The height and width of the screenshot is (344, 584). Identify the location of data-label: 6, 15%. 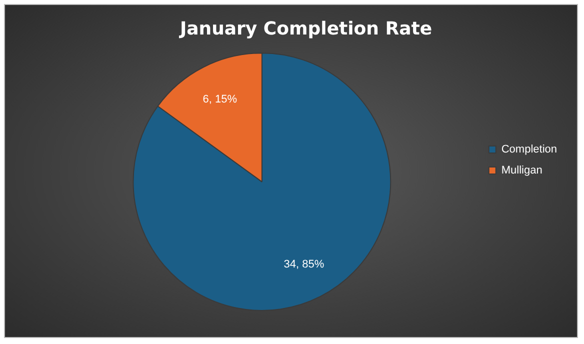
(220, 99).